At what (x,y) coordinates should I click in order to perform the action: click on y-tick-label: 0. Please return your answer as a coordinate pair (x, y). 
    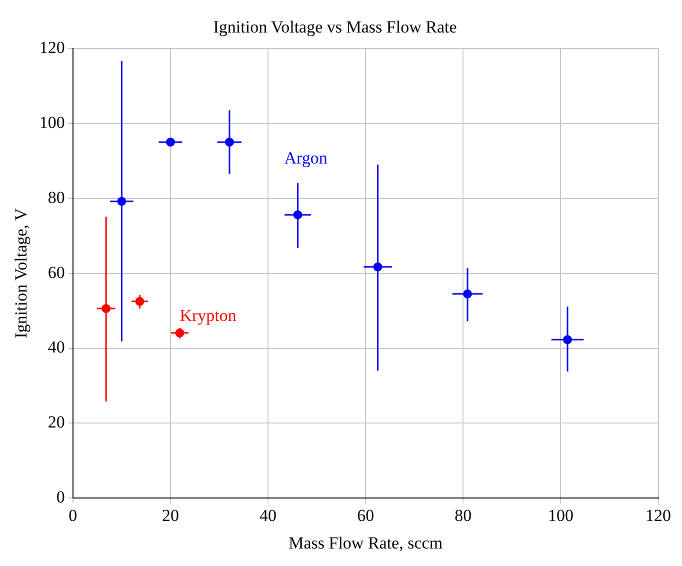
    Looking at the image, I should click on (60, 497).